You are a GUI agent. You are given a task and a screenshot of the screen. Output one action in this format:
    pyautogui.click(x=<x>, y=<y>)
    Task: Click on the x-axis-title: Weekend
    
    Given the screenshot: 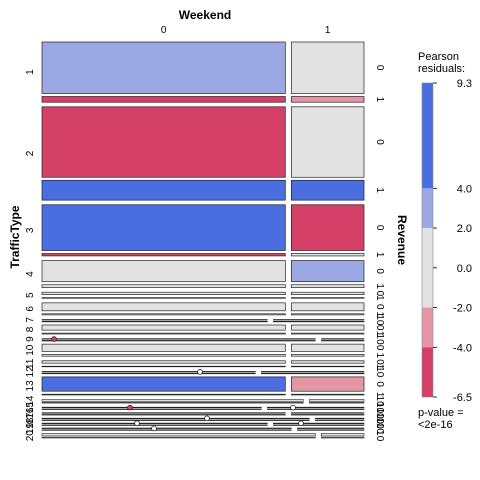 What is the action you would take?
    pyautogui.click(x=205, y=15)
    